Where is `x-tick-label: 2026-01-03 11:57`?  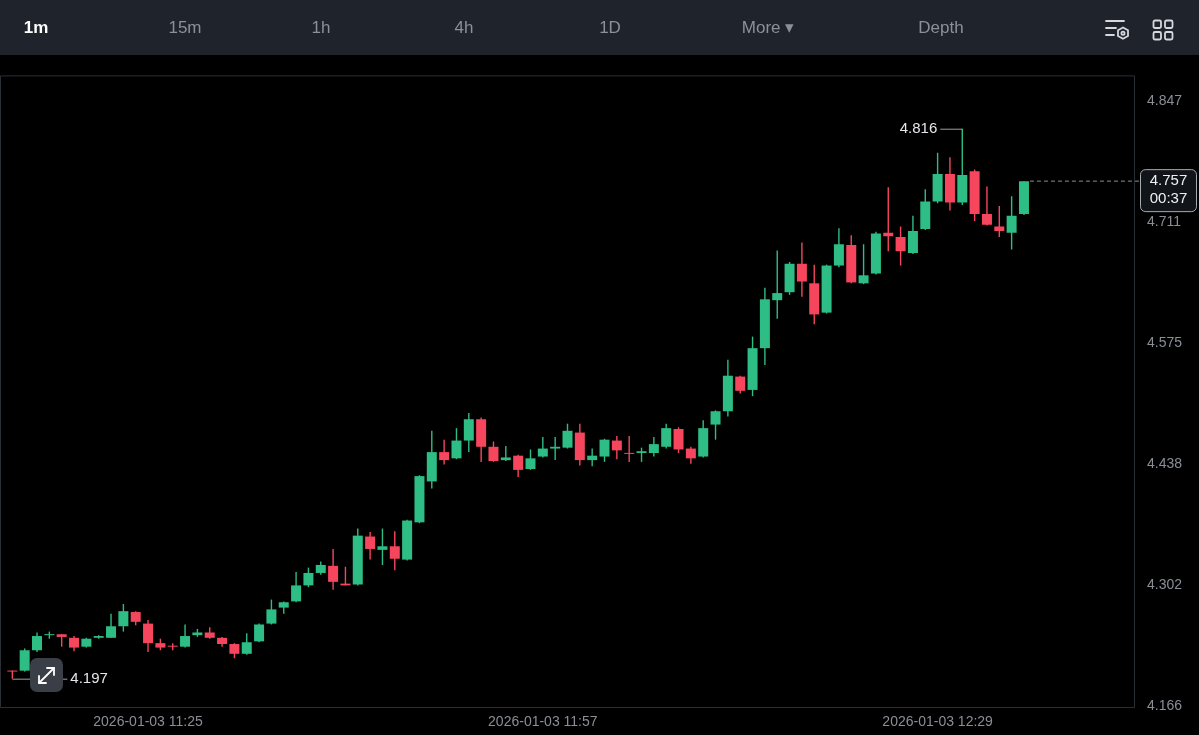
x-tick-label: 2026-01-03 11:57 is located at coordinates (543, 721).